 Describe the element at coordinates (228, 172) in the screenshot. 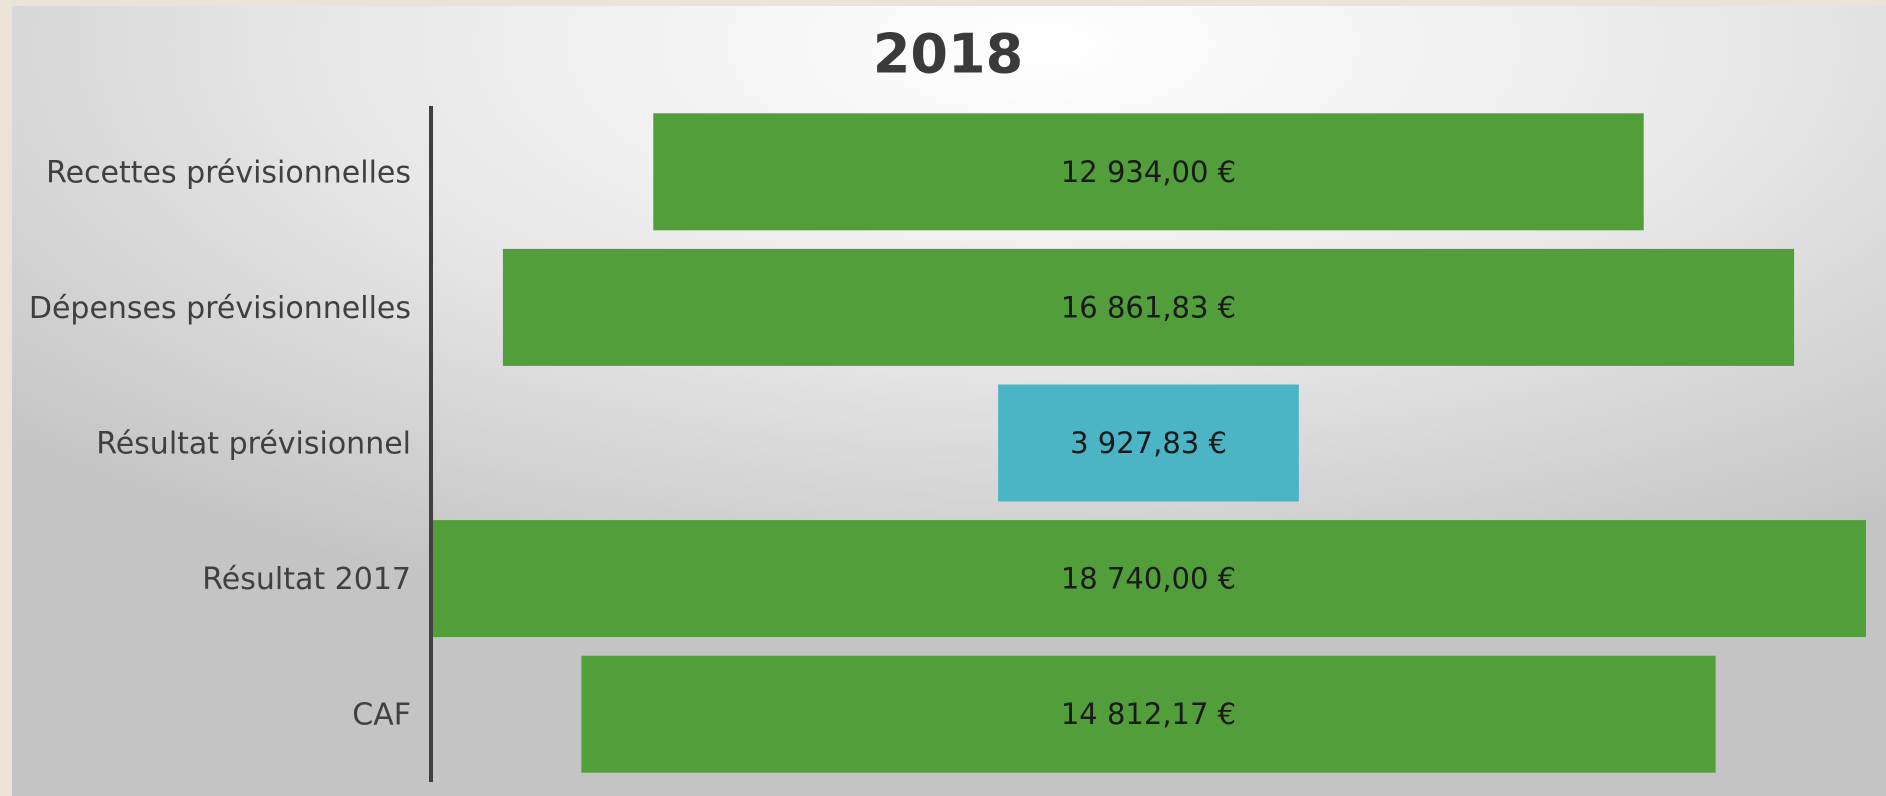

I see `category-label: Recettes prévisionnelles` at that location.